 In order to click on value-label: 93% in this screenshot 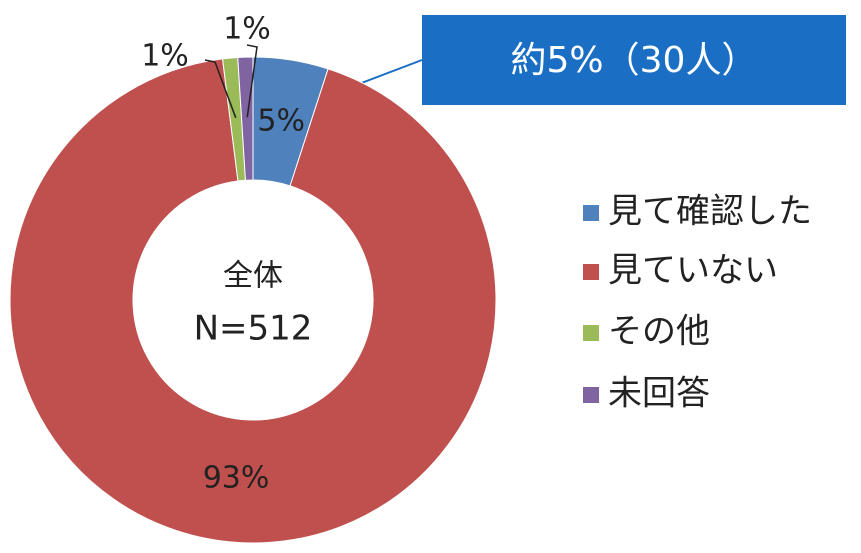, I will do `click(236, 478)`.